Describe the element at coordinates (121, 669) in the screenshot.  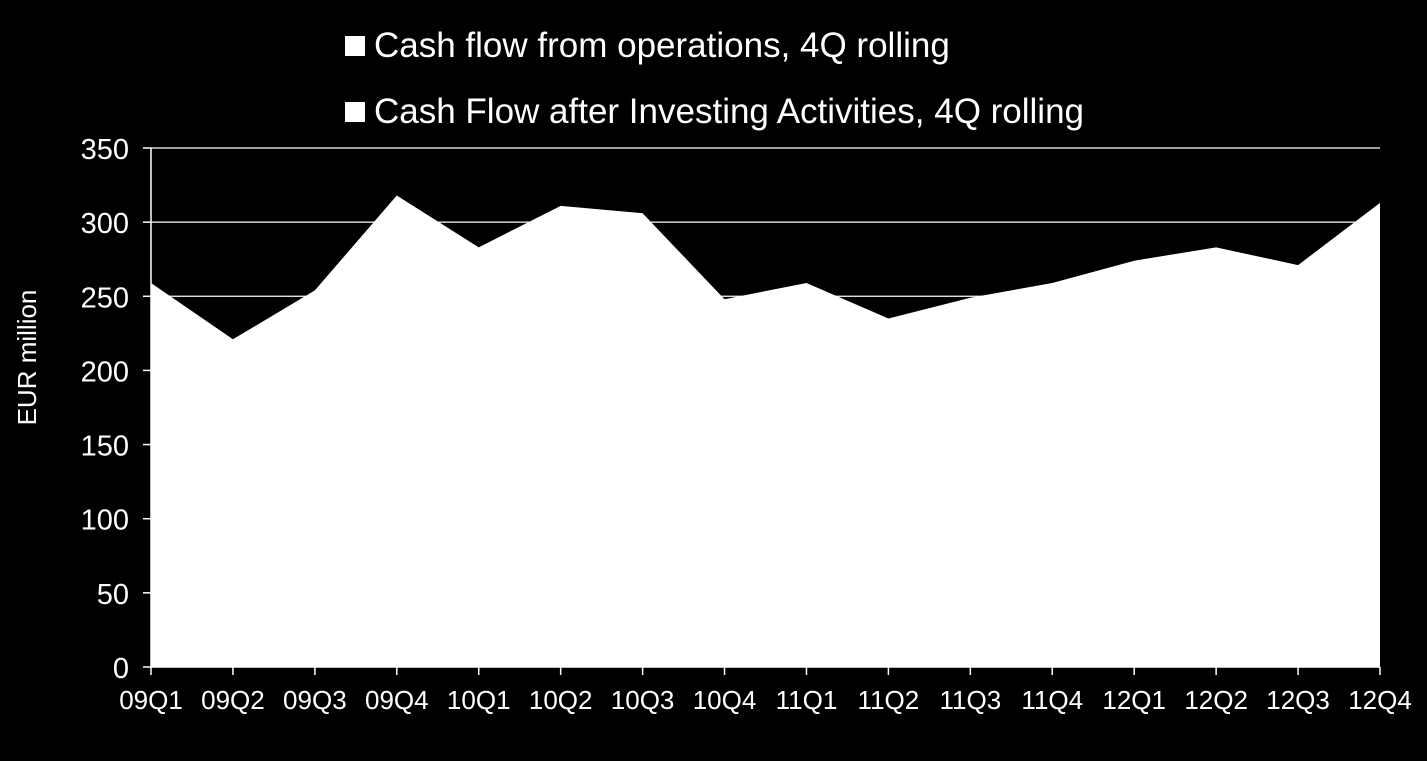
I see `y-tick-label-0: 0` at that location.